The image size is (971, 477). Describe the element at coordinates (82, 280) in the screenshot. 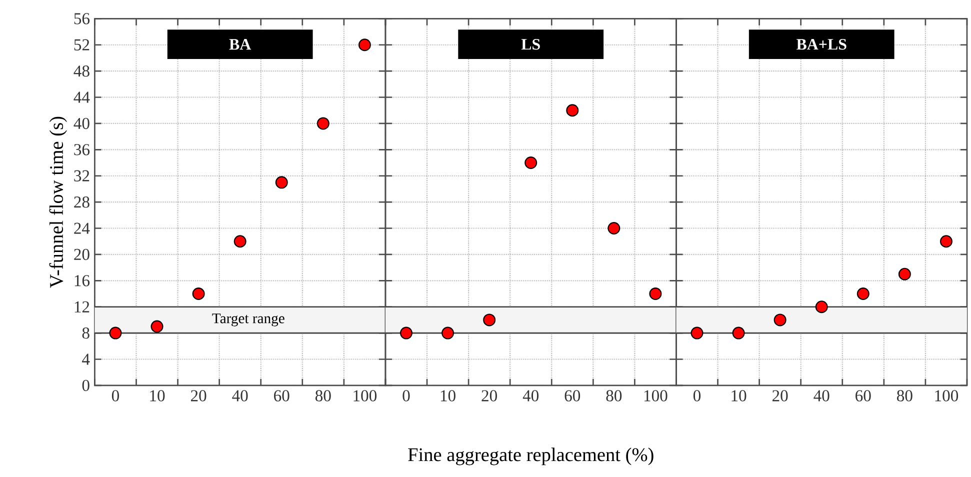

I see `y-tick-label: 16` at that location.